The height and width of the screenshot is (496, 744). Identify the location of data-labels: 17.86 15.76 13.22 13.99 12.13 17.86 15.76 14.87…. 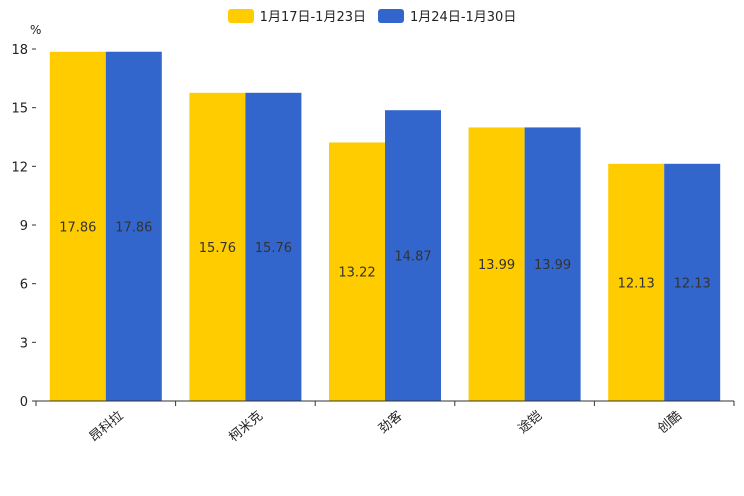
(385, 255).